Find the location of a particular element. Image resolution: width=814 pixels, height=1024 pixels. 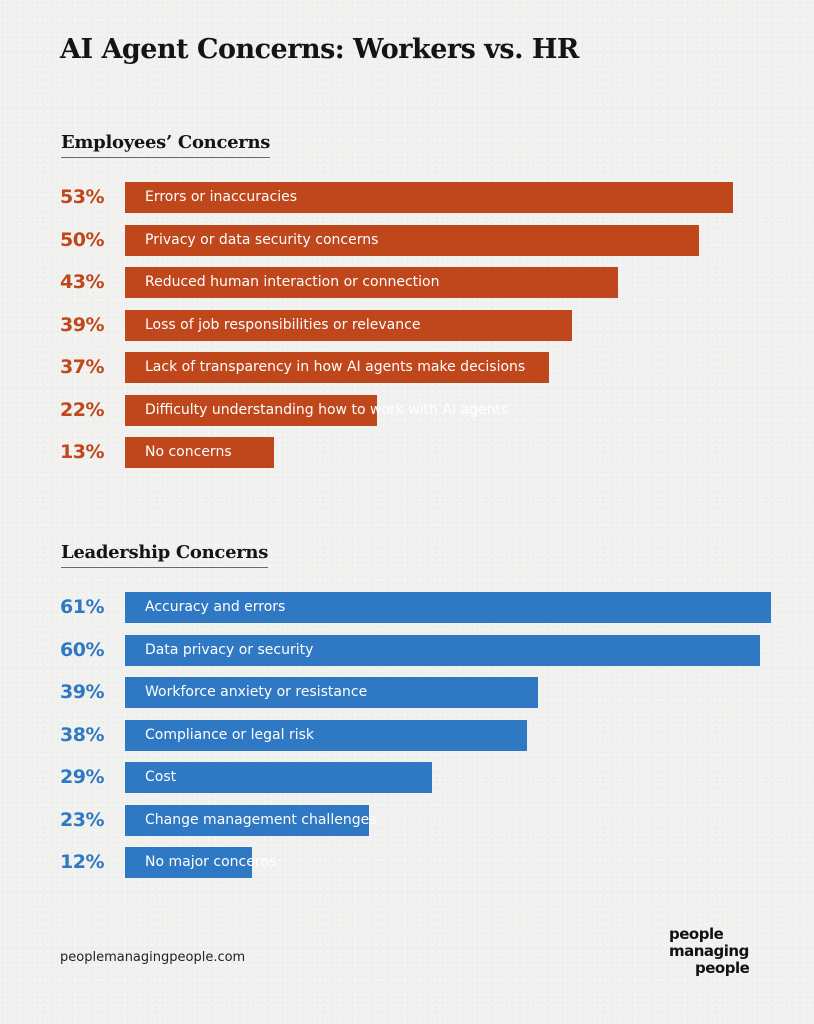

bar-row: 61% Accuracy and errors is located at coordinates (407, 607).